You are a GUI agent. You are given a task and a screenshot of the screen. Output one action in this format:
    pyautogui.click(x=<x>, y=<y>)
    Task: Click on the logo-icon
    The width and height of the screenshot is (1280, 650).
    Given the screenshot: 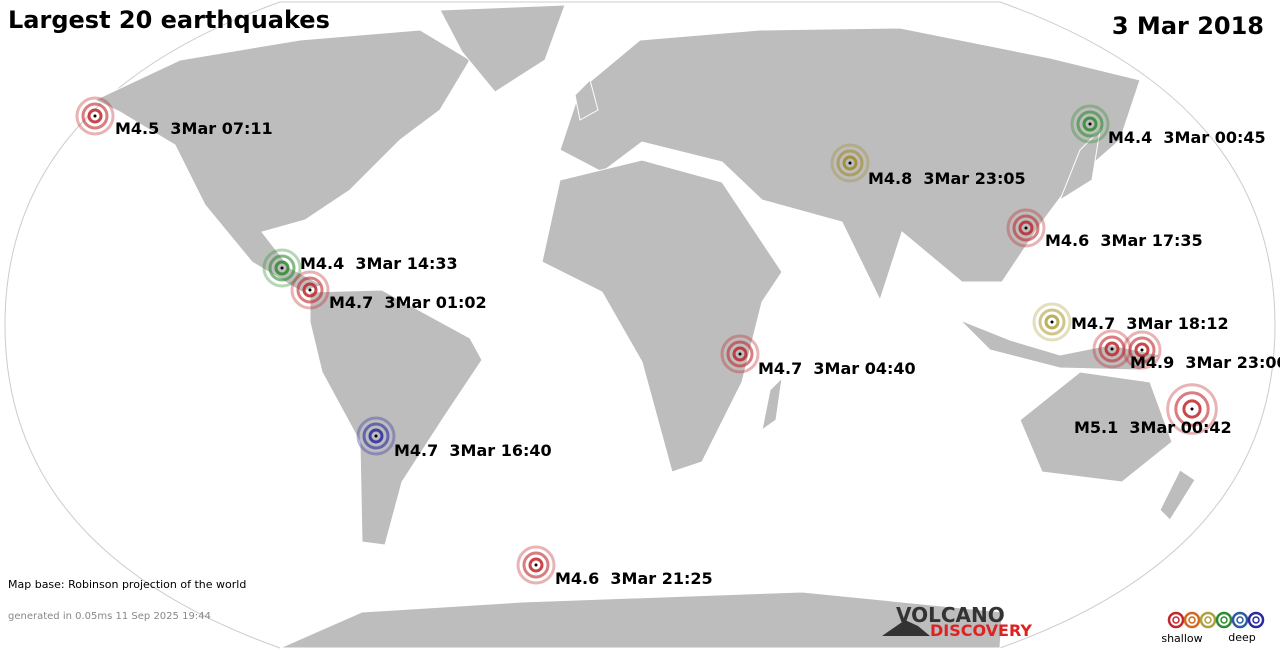 What is the action you would take?
    pyautogui.click(x=906, y=628)
    